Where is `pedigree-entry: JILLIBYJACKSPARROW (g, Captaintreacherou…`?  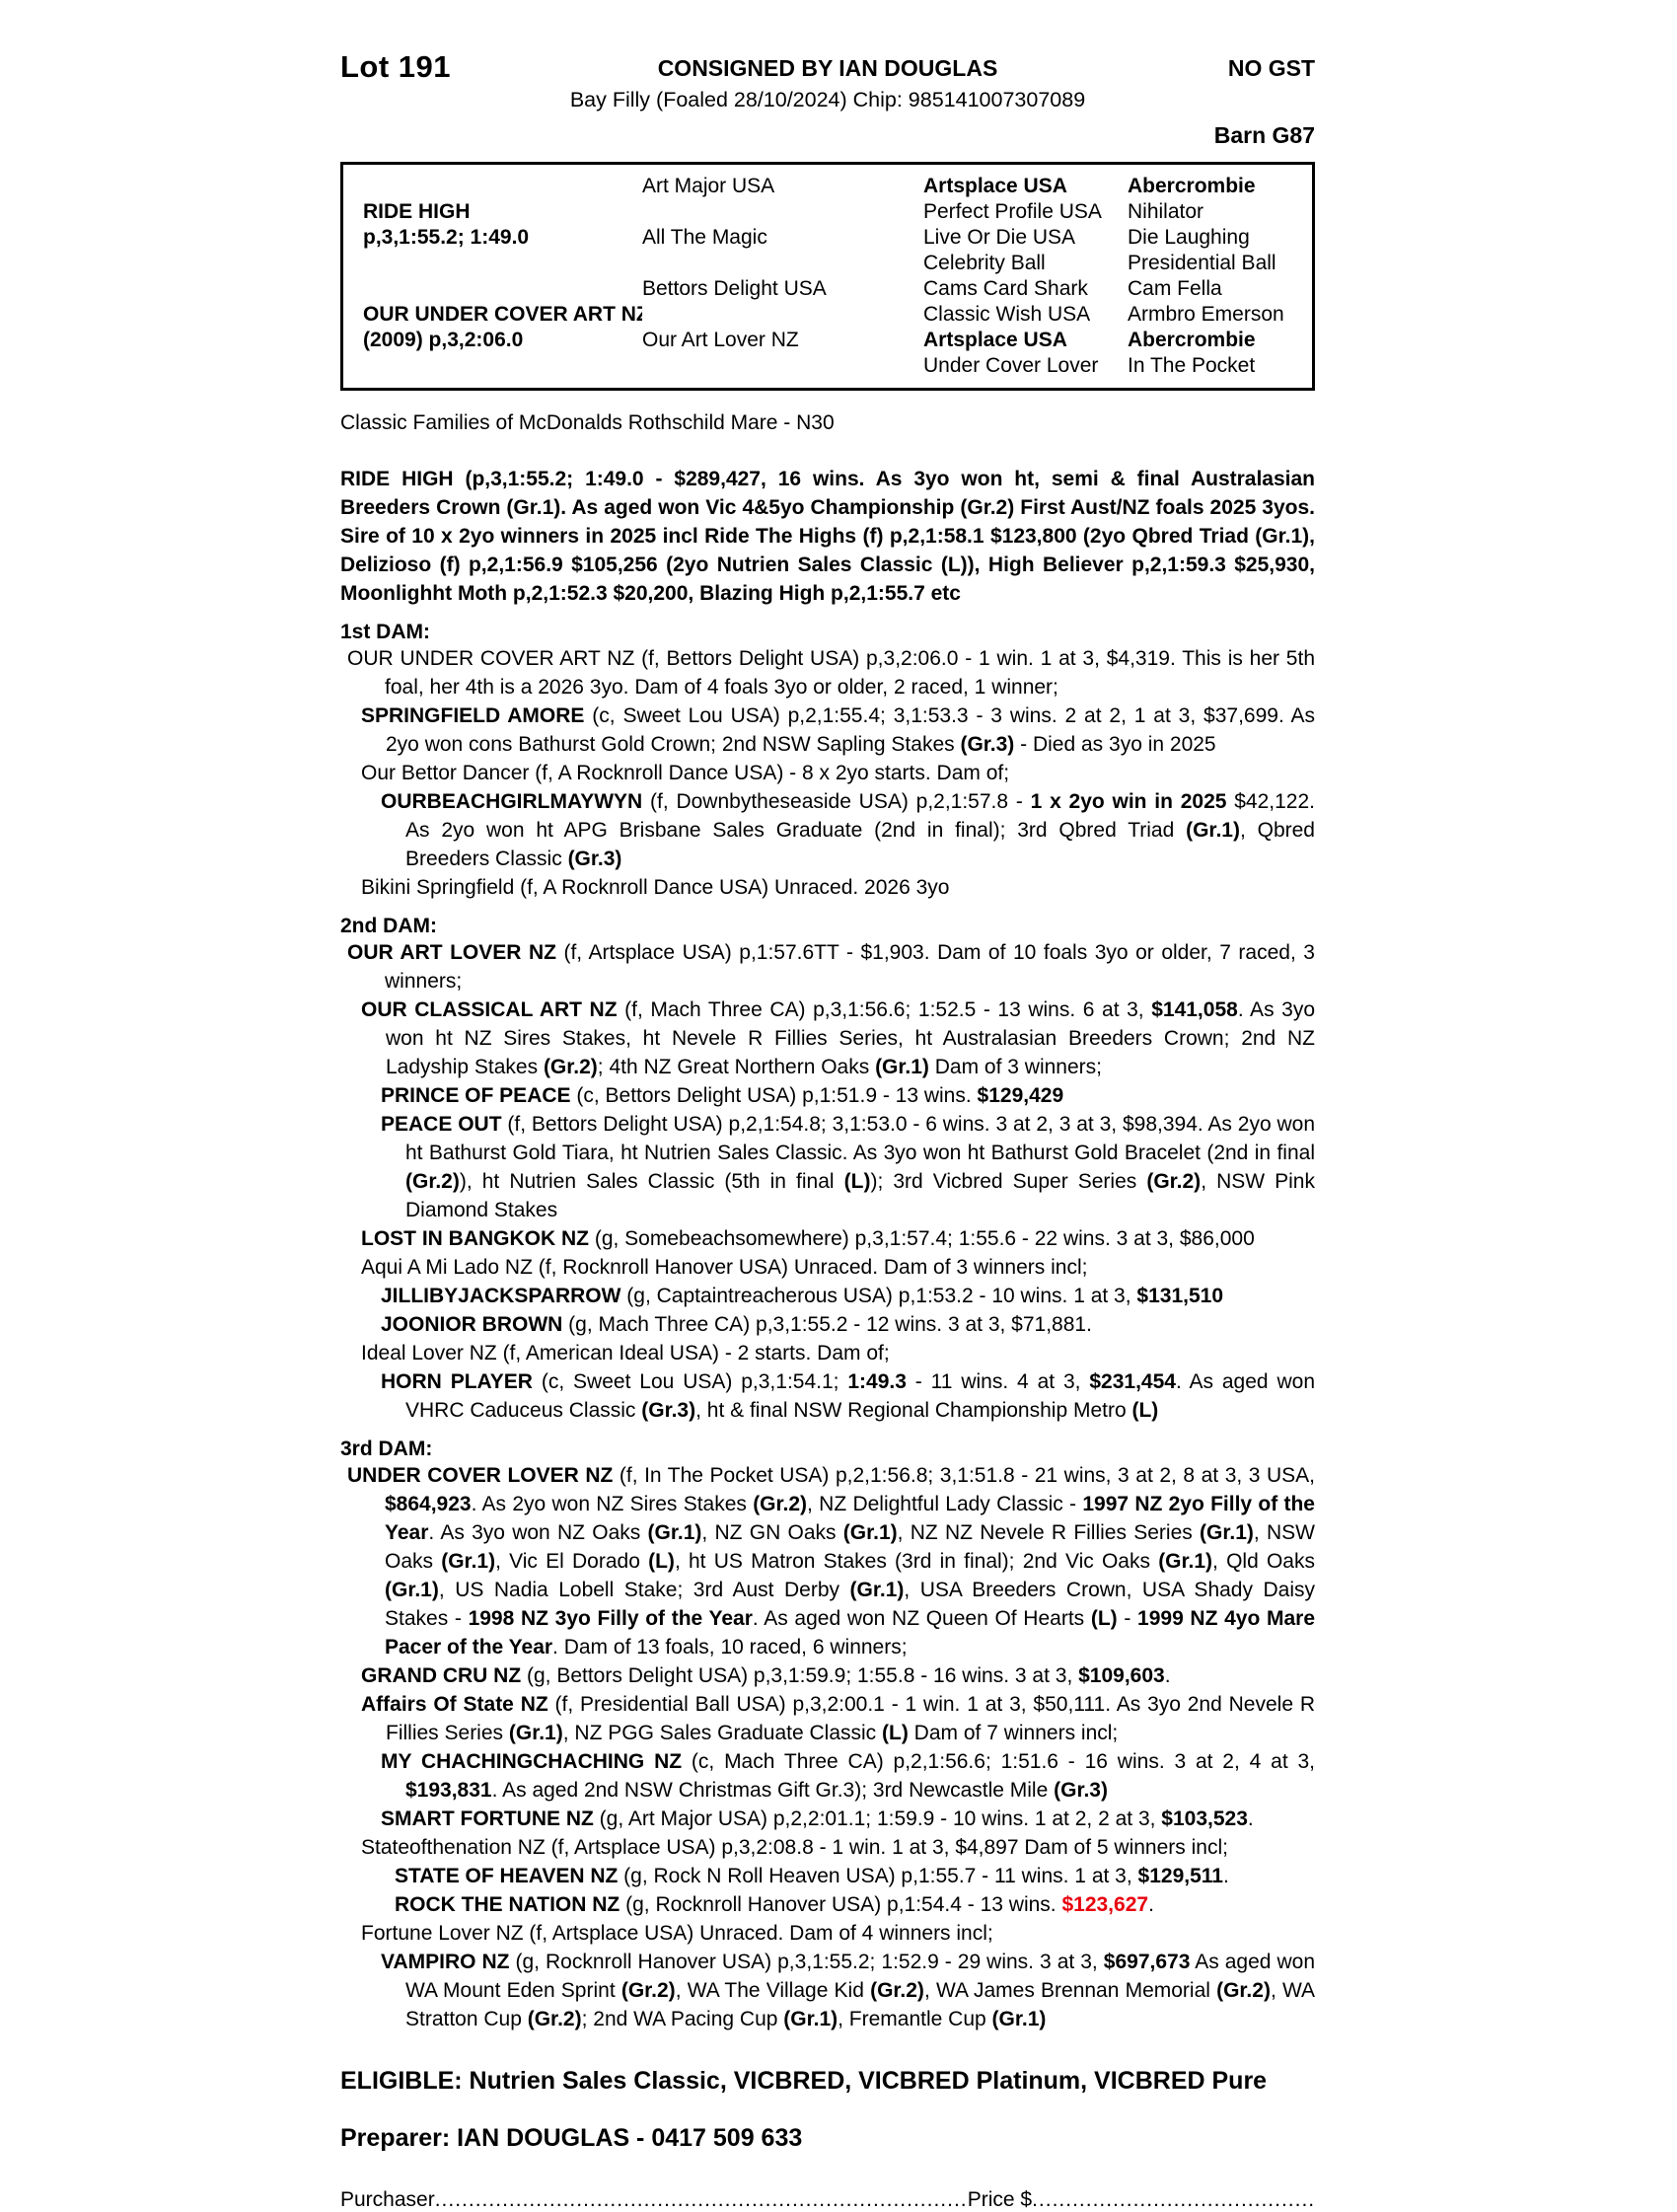
pedigree-entry: JILLIBYJACKSPARROW (g, Captaintreacherou… is located at coordinates (802, 1296).